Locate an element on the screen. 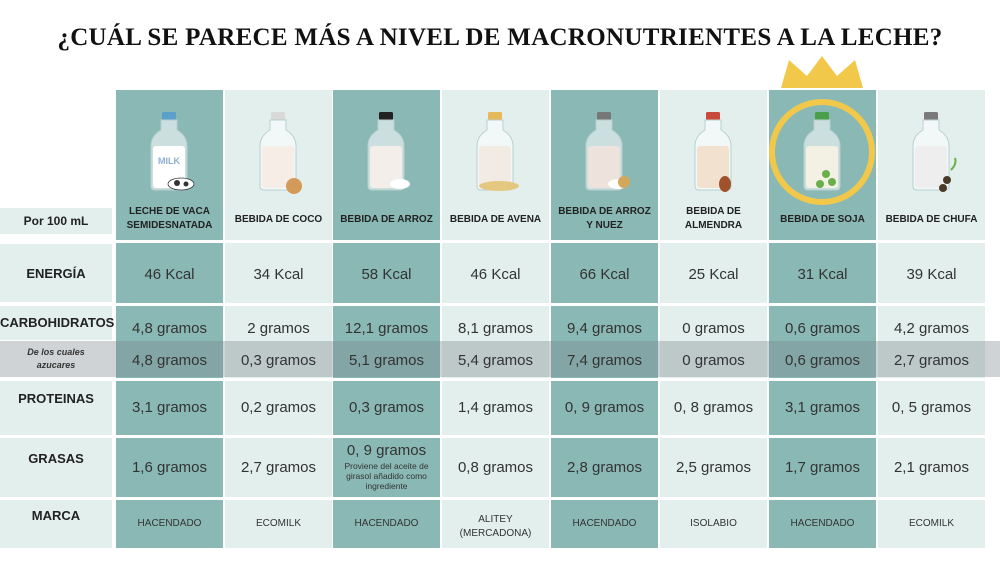 This screenshot has width=1000, height=575. sugars-value: 5,4 gramos is located at coordinates (495, 360).